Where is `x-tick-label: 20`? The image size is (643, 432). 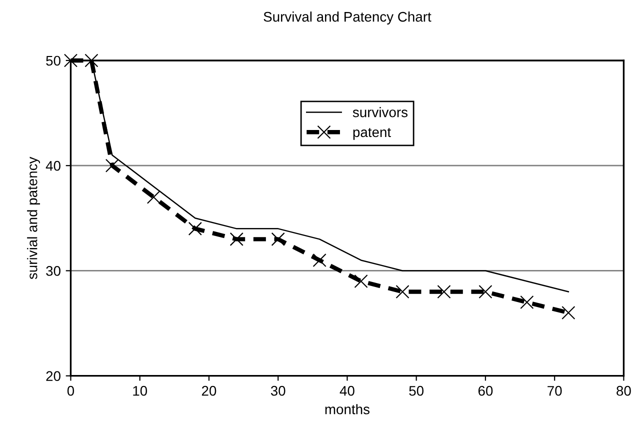
x-tick-label: 20 is located at coordinates (209, 391).